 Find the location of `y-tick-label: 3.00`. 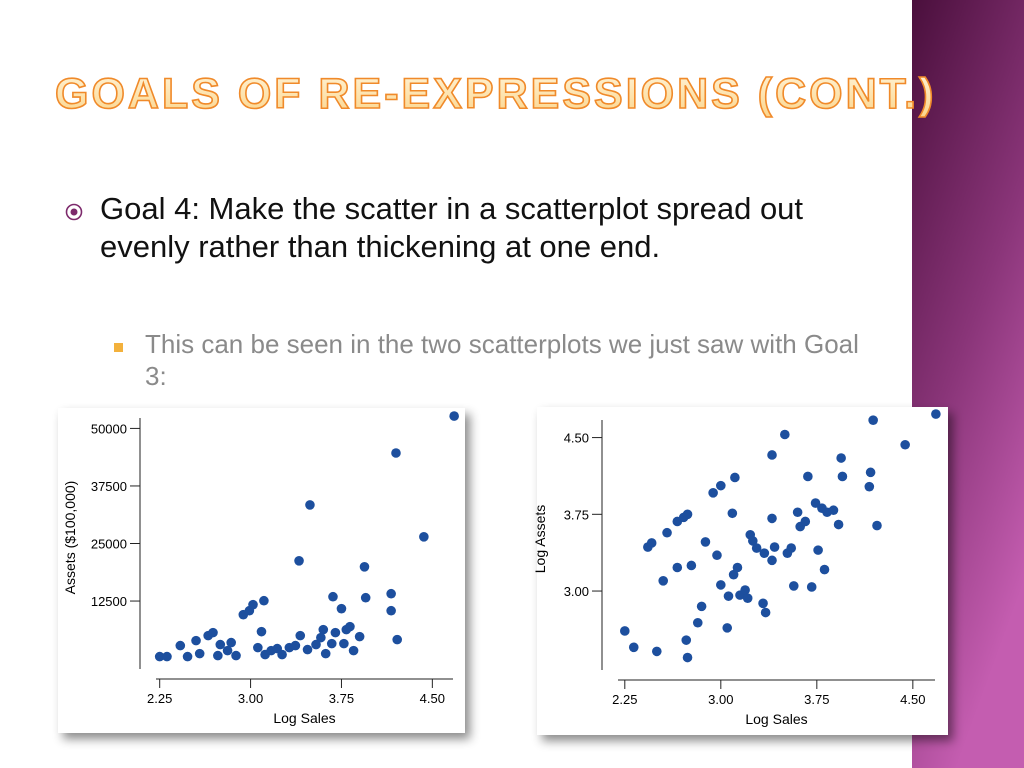

y-tick-label: 3.00 is located at coordinates (576, 591).